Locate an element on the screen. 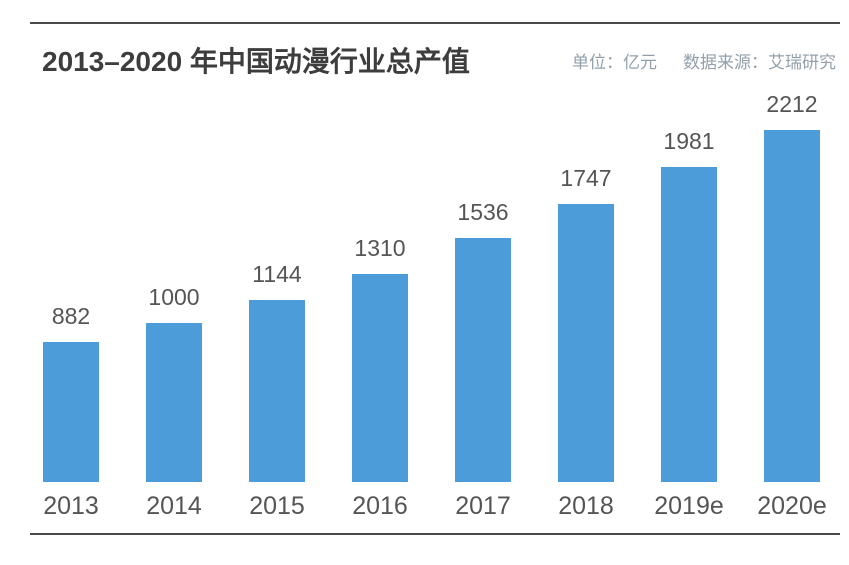  bar-value-label: 1981 is located at coordinates (689, 141).